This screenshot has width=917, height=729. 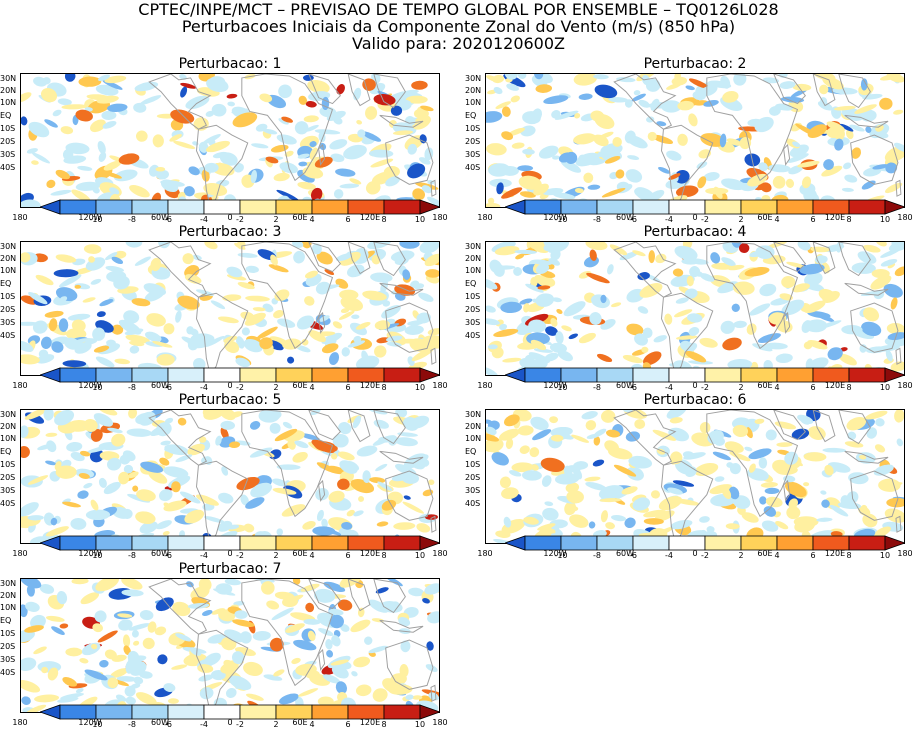 What do you see at coordinates (6, 451) in the screenshot?
I see `latitude-label: EQ` at bounding box center [6, 451].